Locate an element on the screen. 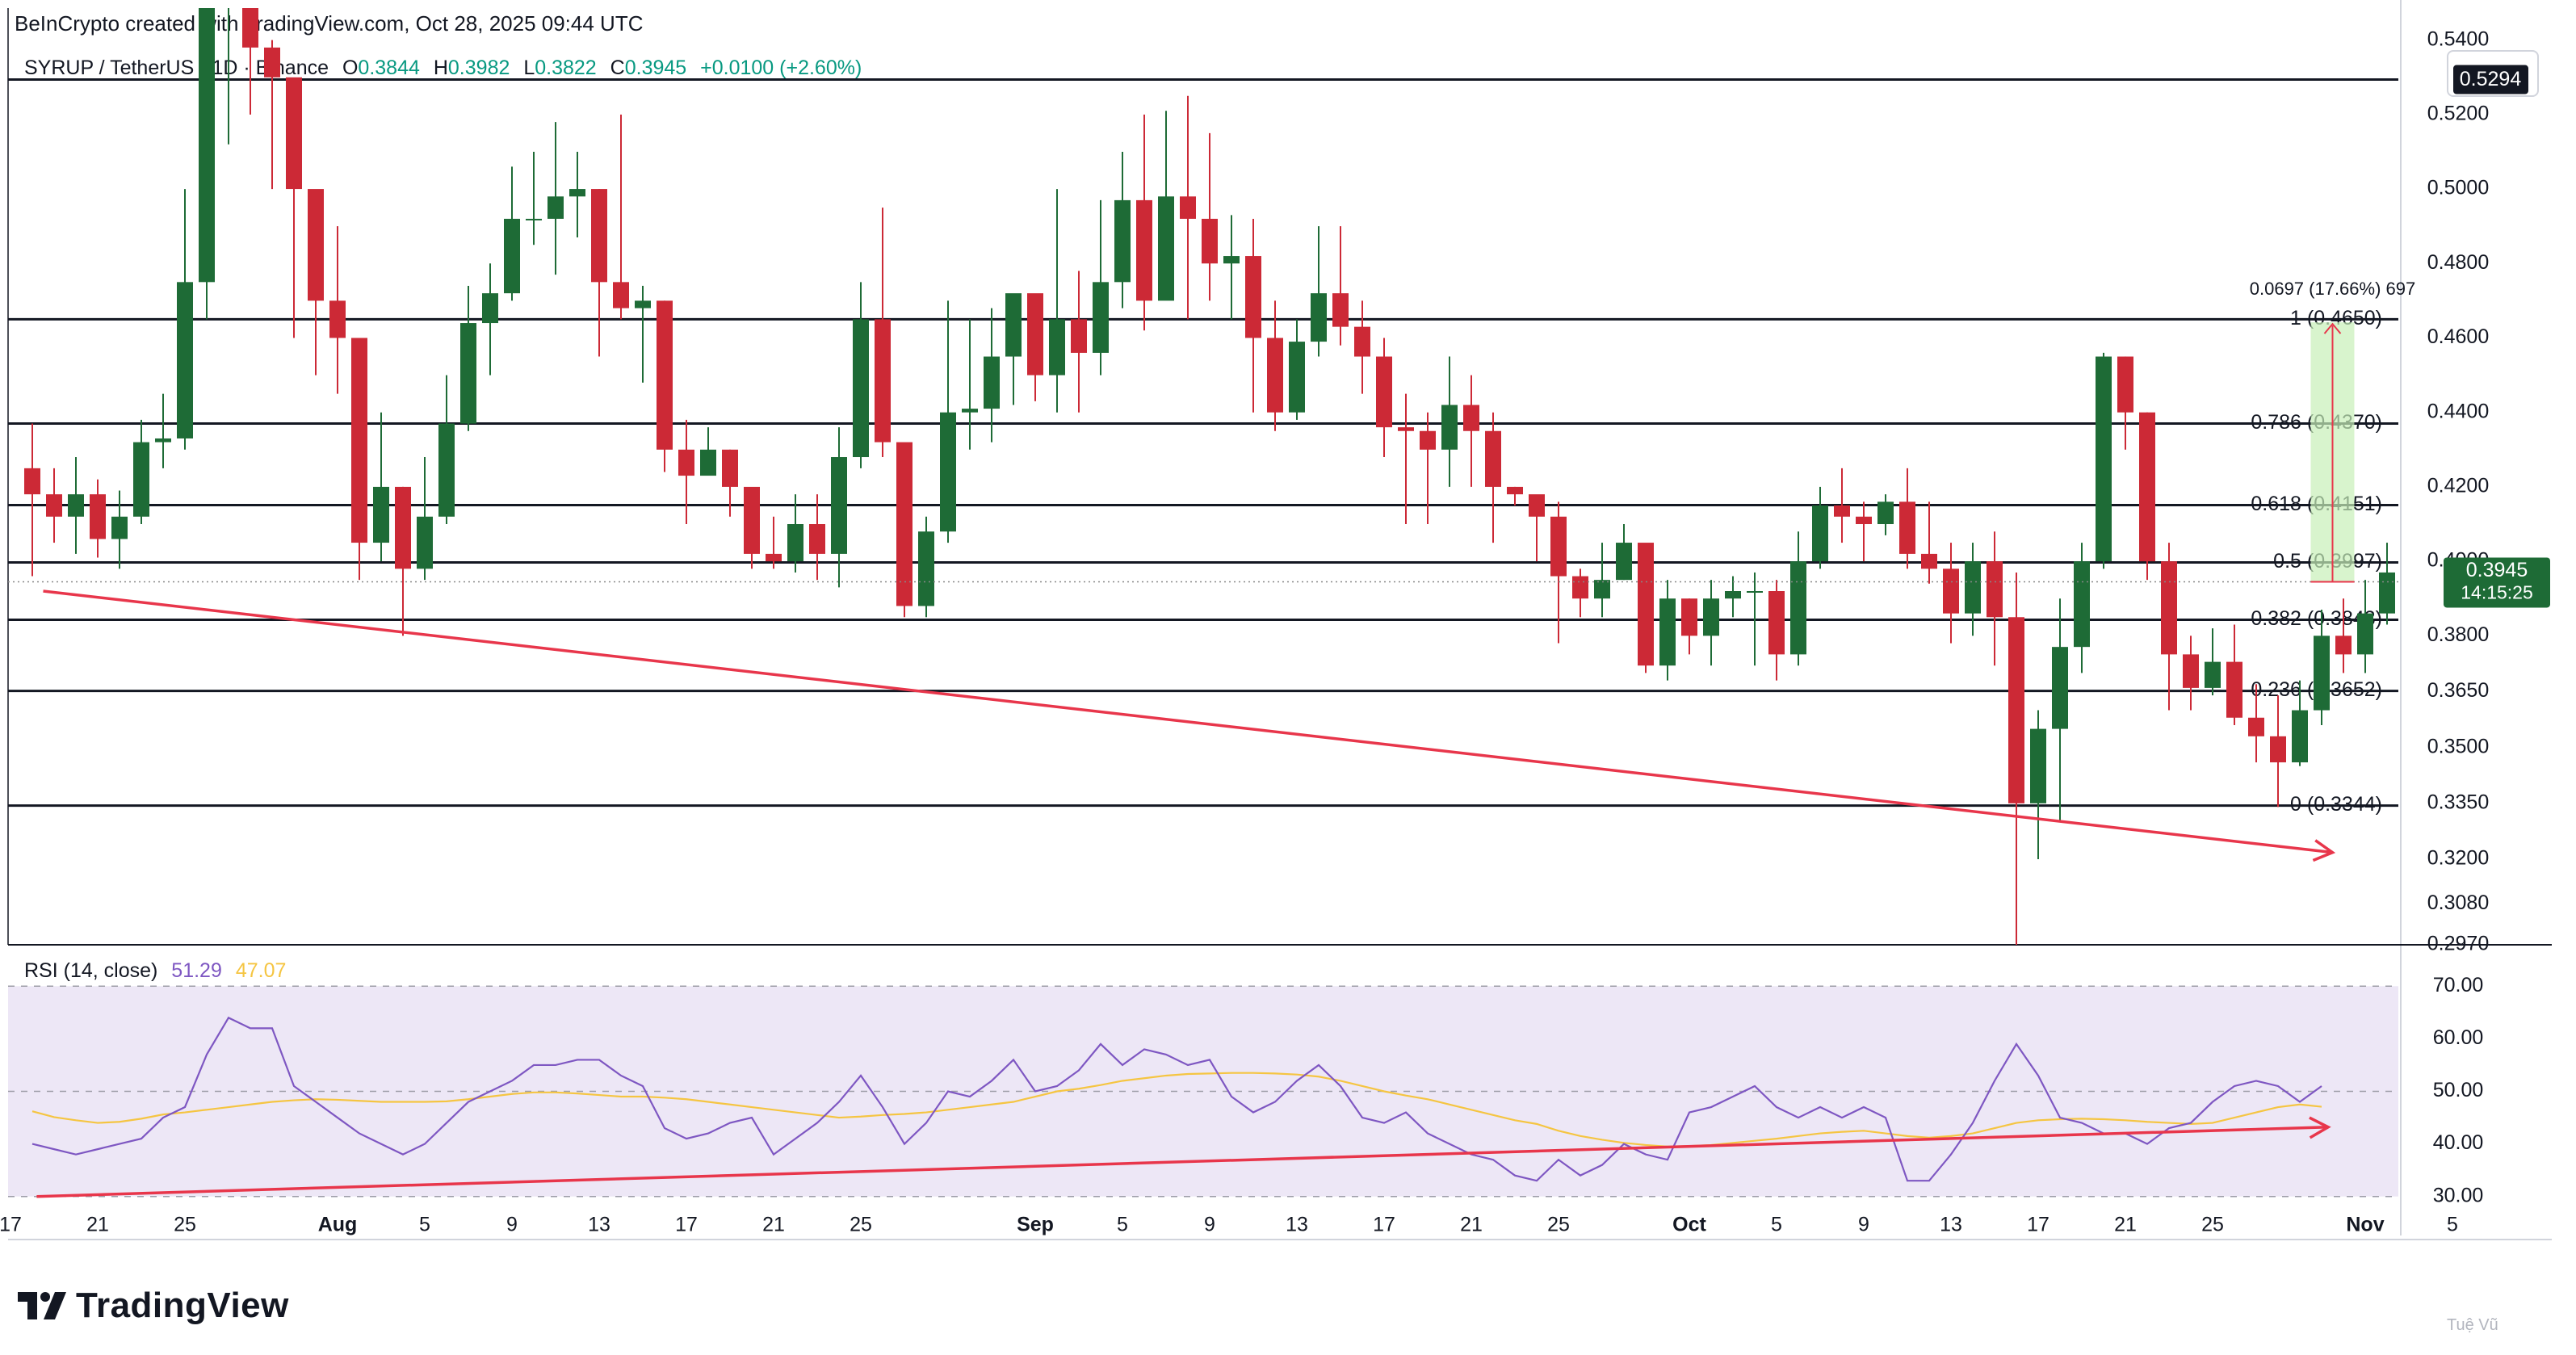 The image size is (2576, 1355). time-axis-label: Sep is located at coordinates (1035, 1225).